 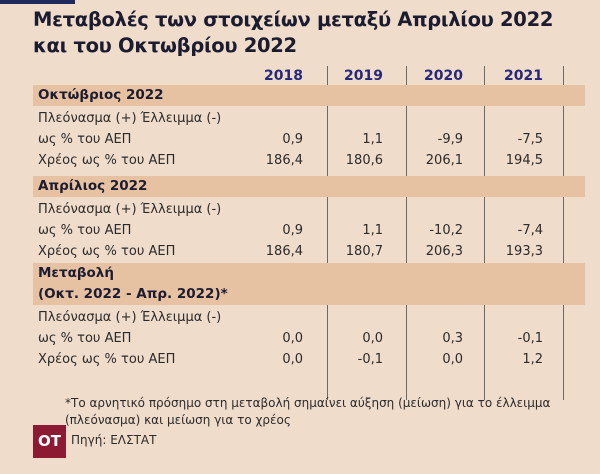 What do you see at coordinates (309, 76) in the screenshot?
I see `header-row: 2018 2019 2020 2021` at bounding box center [309, 76].